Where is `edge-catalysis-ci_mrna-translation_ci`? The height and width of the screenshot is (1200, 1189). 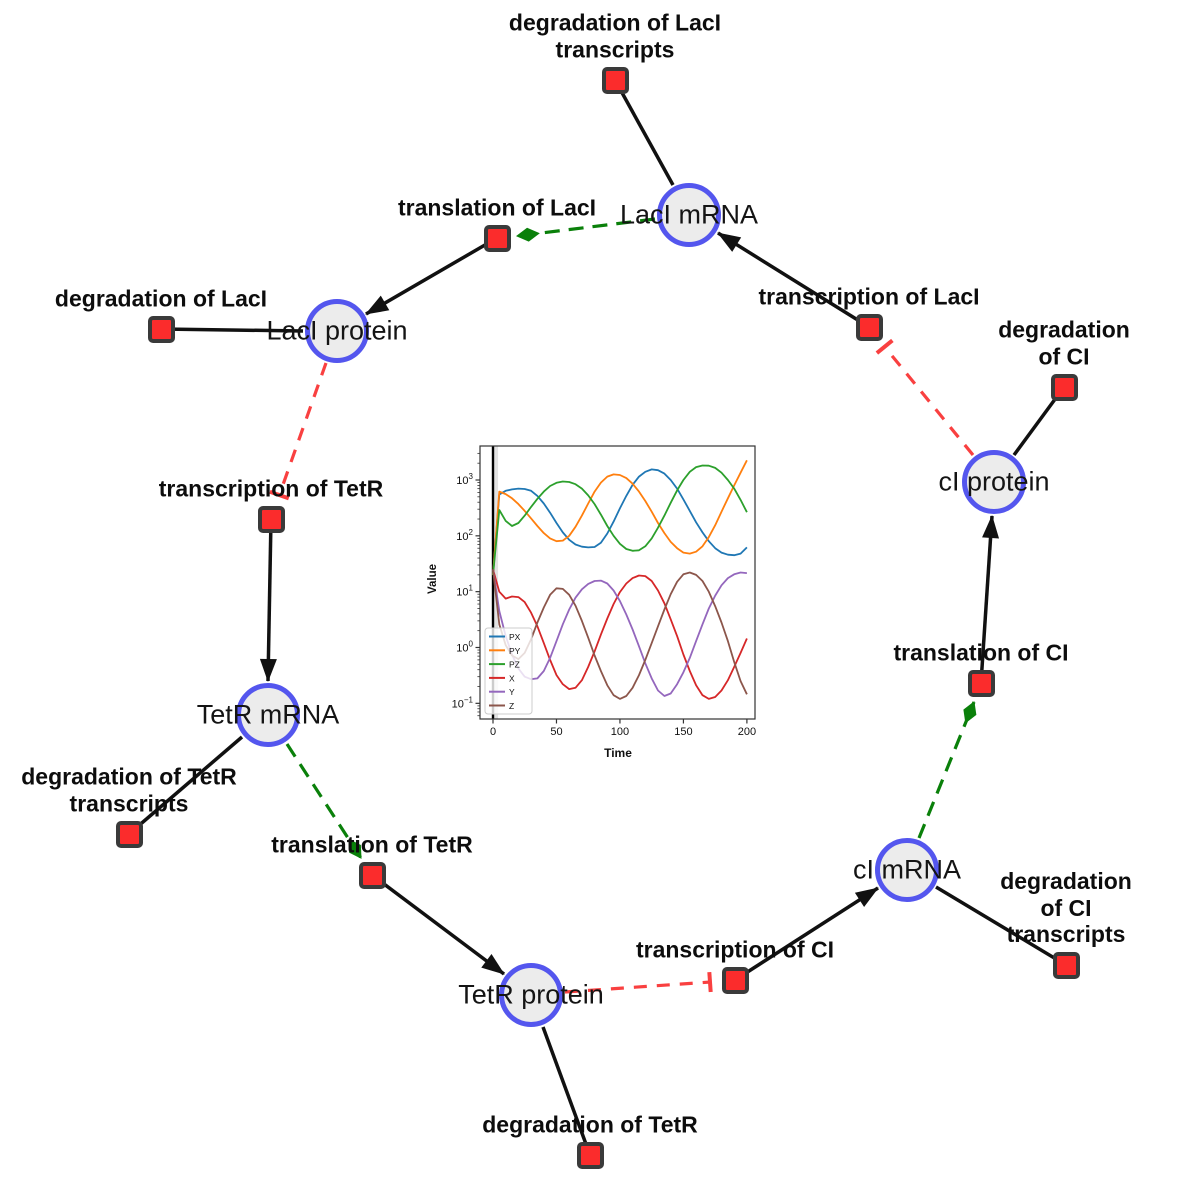
edge-catalysis-ci_mrna-translation_ci is located at coordinates (947, 770).